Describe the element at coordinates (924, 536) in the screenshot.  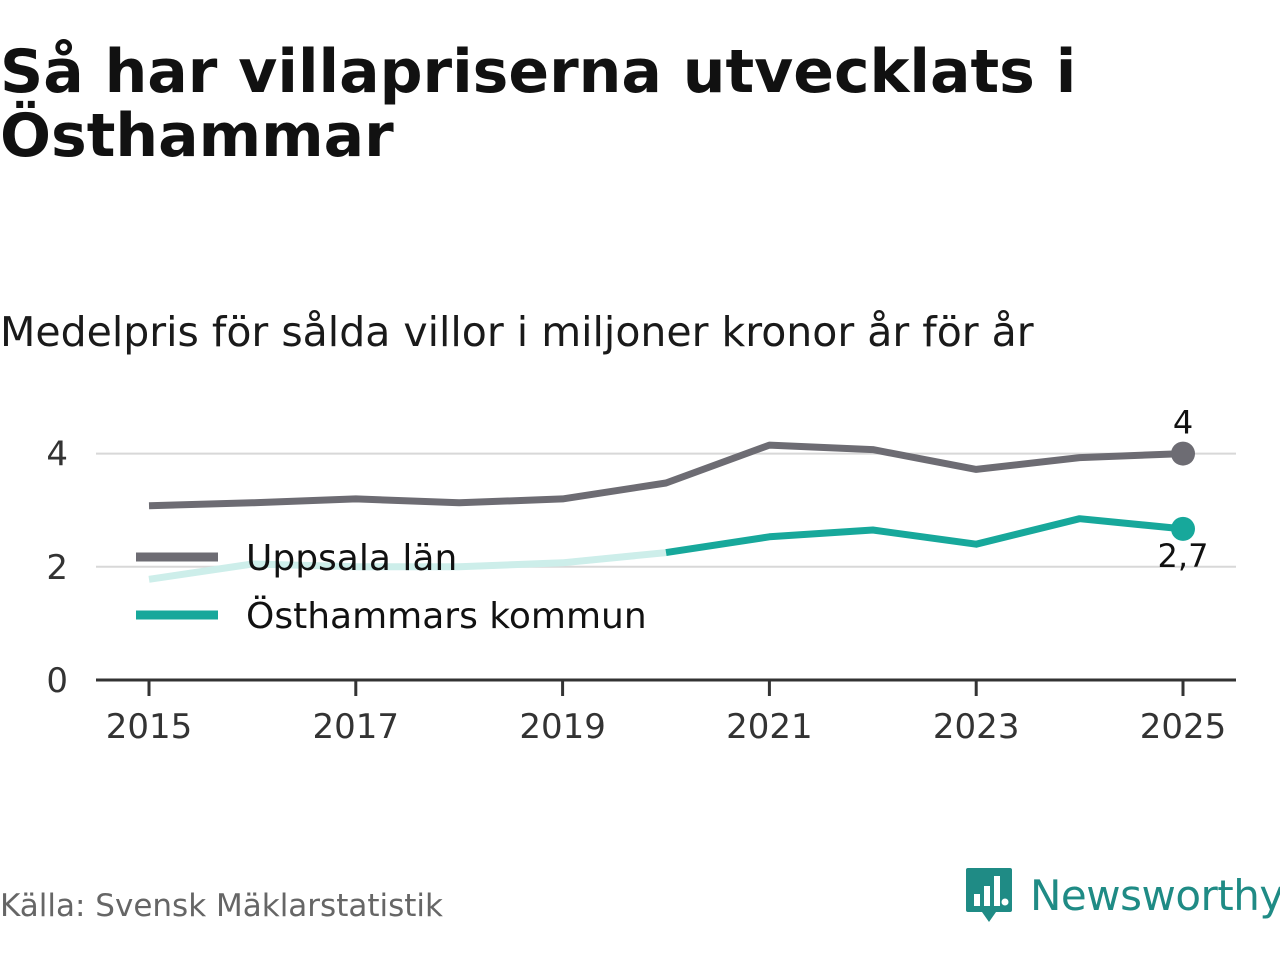
I see `series-line-osthammars-kommun` at that location.